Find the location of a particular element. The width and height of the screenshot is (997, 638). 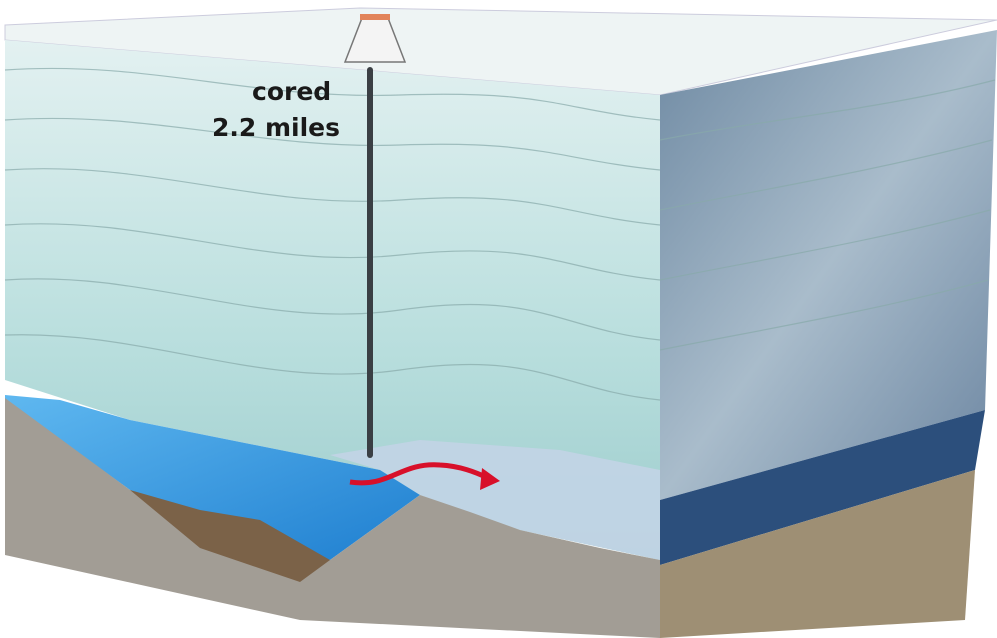

sediment is located at coordinates (230, 536).